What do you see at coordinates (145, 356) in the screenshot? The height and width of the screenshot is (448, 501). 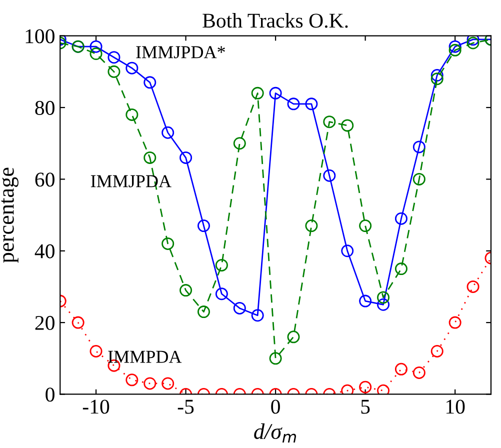 I see `annotation: IMMPDA` at bounding box center [145, 356].